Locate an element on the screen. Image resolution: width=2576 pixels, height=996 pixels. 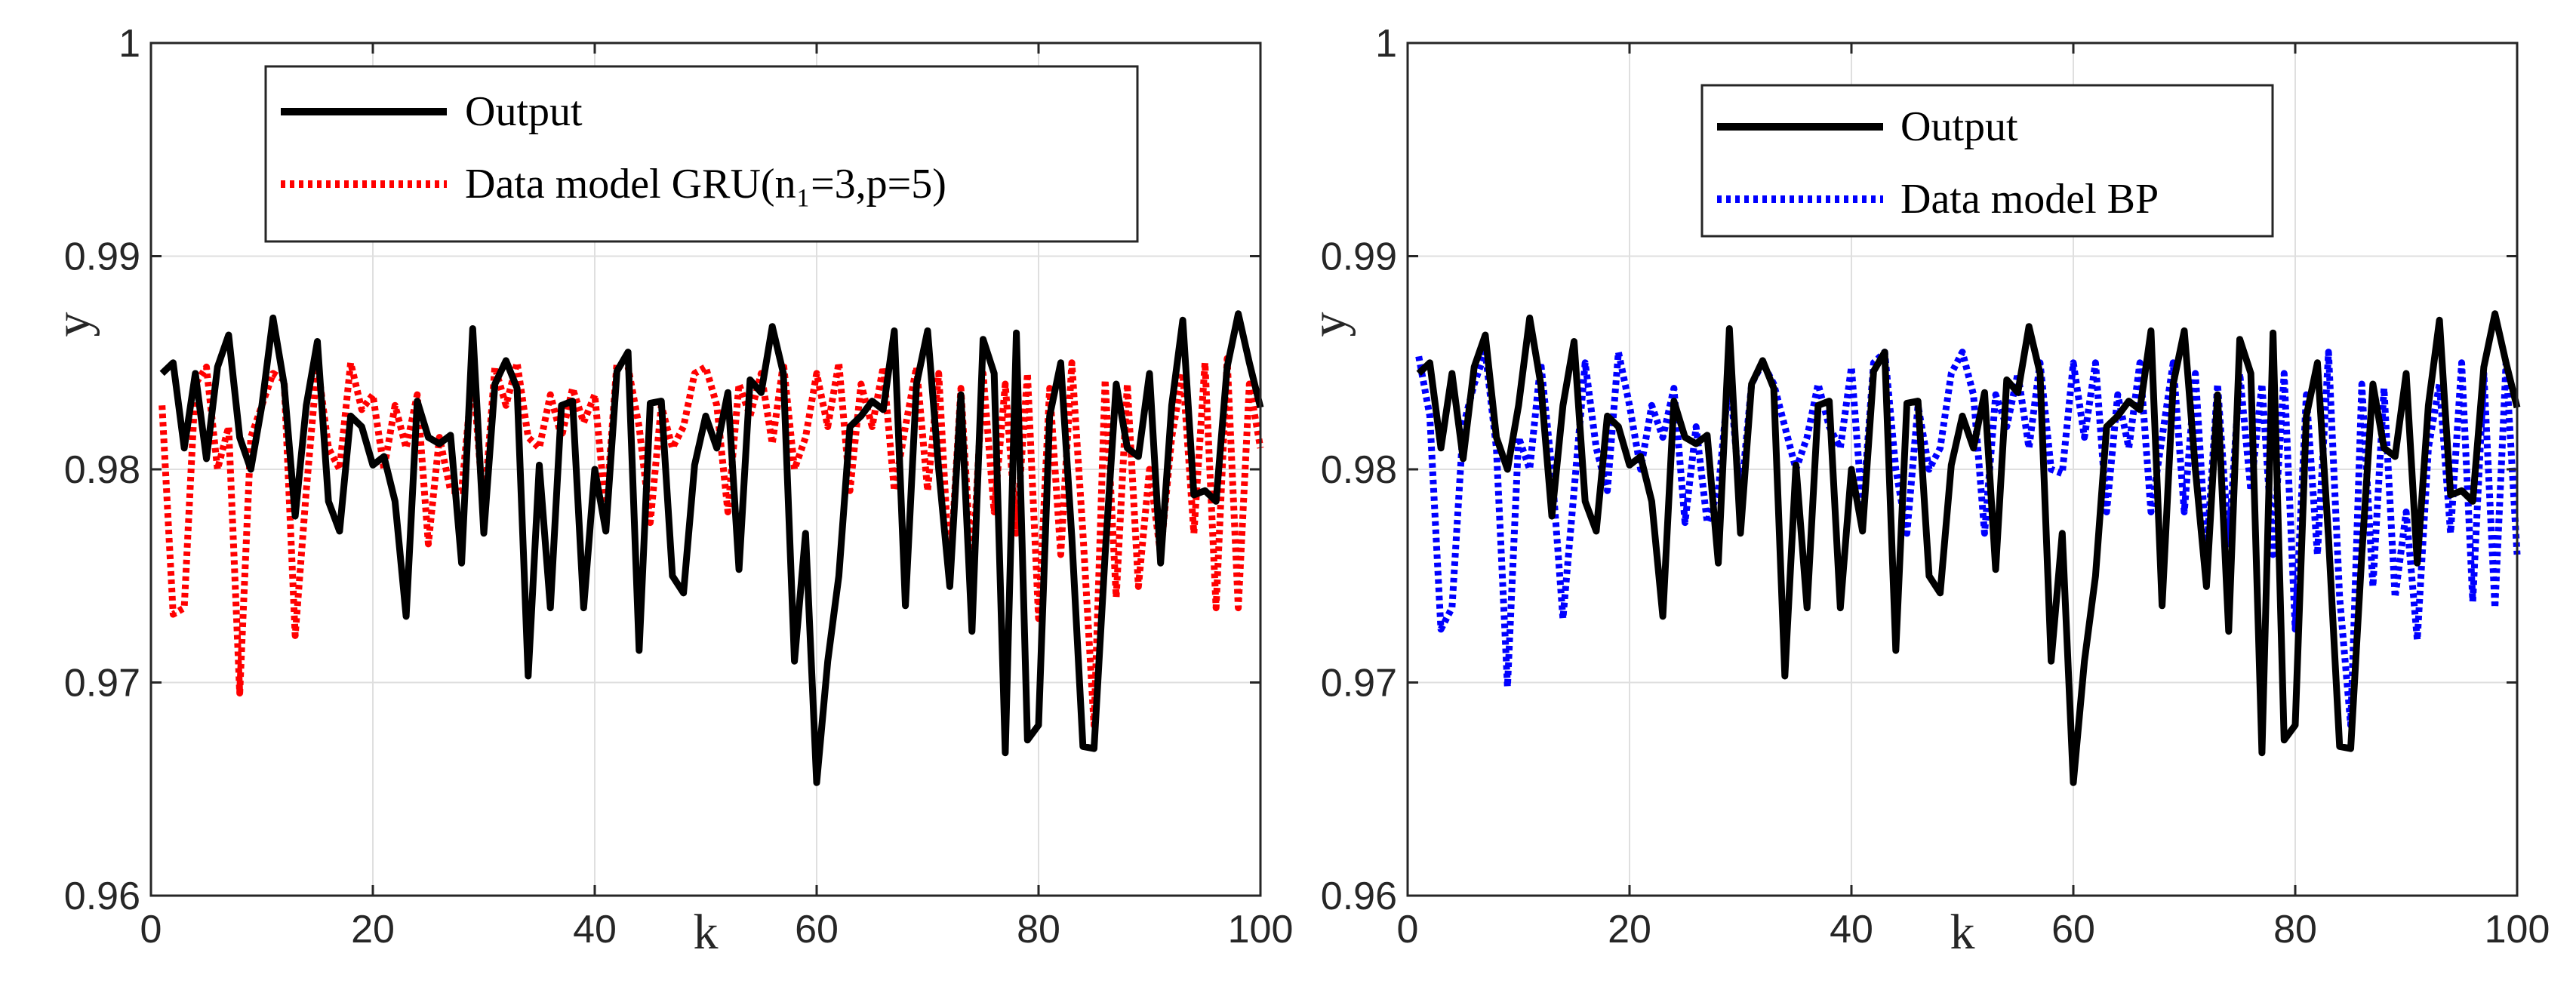
y-axis-label-left: y is located at coordinates (72, 324).